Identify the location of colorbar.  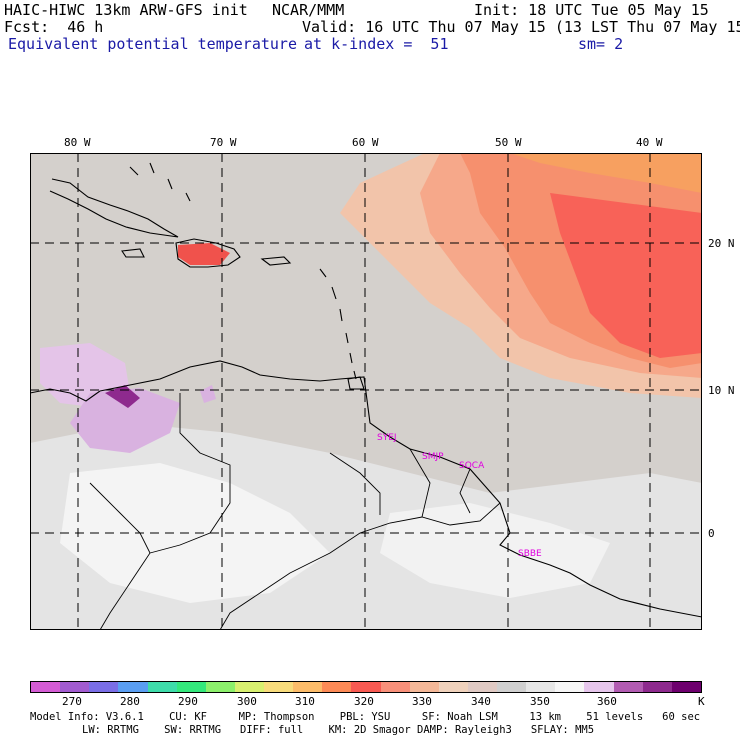
(366, 687).